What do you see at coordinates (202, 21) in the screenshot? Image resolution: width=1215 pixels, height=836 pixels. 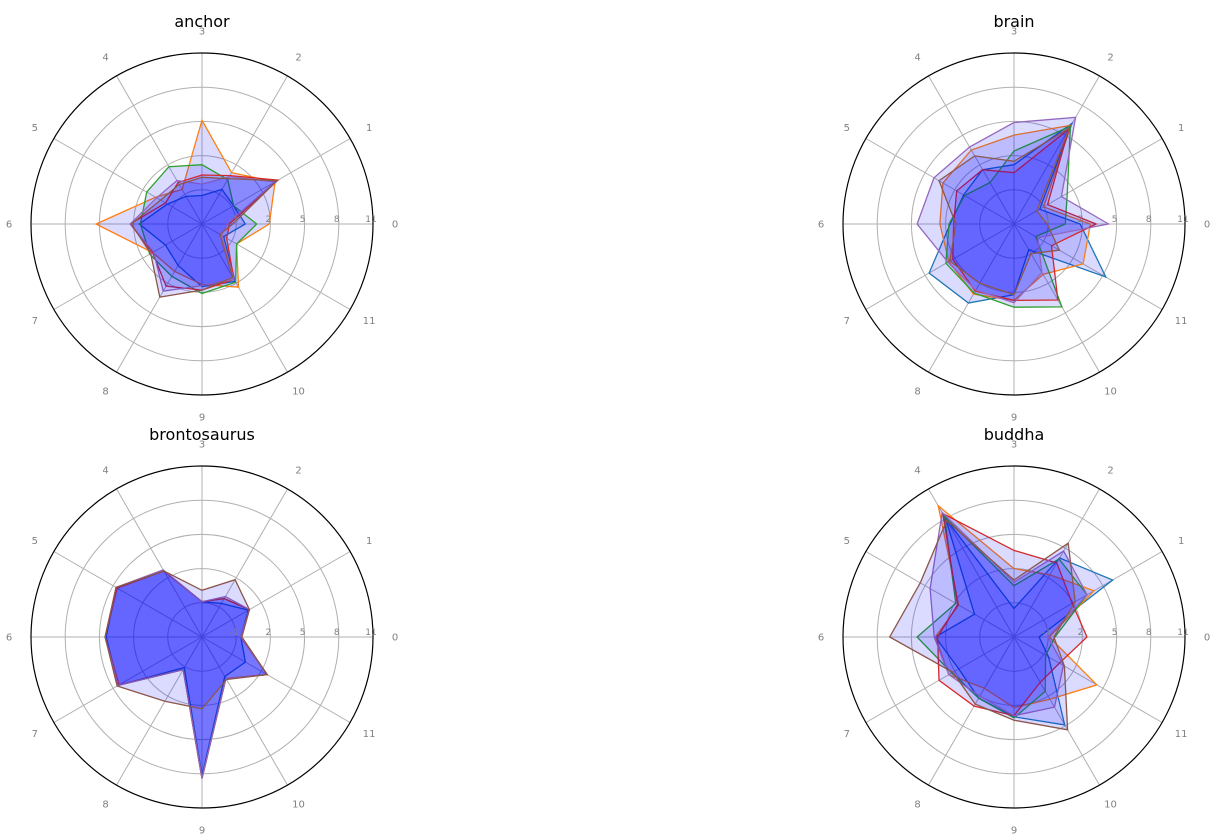 I see `chart-title: anchor` at bounding box center [202, 21].